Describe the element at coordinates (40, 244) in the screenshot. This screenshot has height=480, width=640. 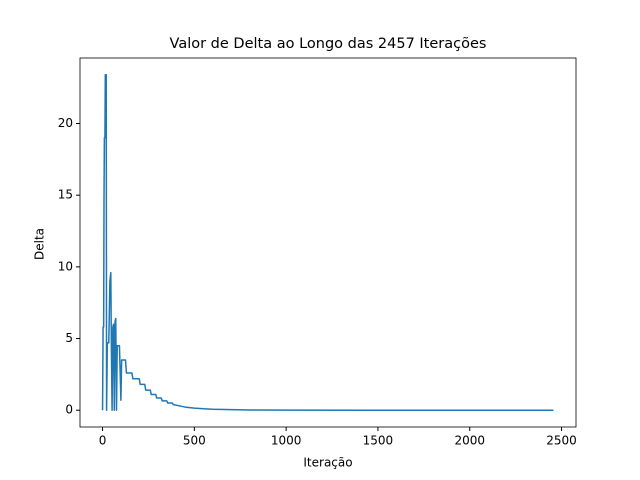
I see `y-axis-label: Delta` at that location.